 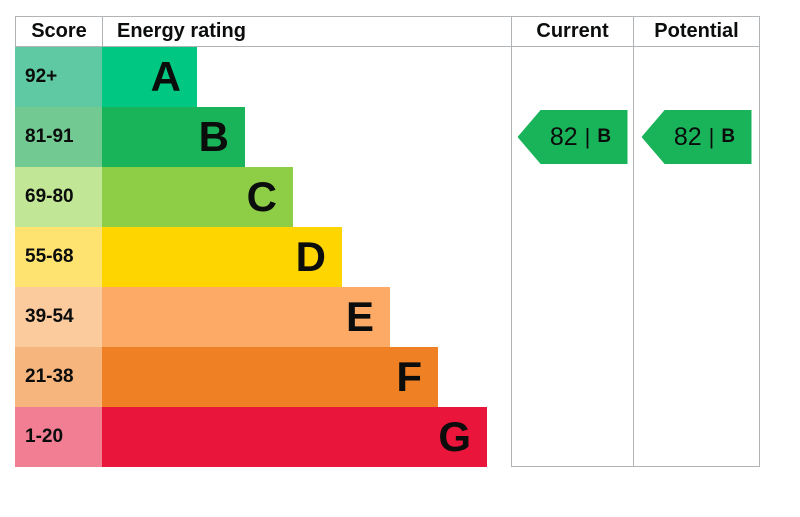 What do you see at coordinates (58, 137) in the screenshot?
I see `band-score-range: 81-91` at bounding box center [58, 137].